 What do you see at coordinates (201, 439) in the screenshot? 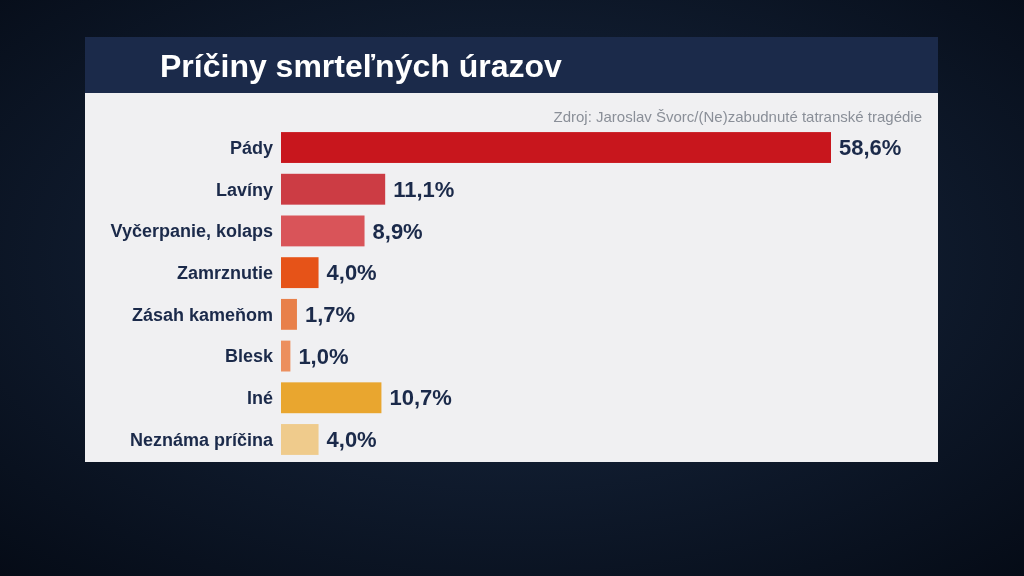
I see `y-tick-label: Neznáma príčina` at bounding box center [201, 439].